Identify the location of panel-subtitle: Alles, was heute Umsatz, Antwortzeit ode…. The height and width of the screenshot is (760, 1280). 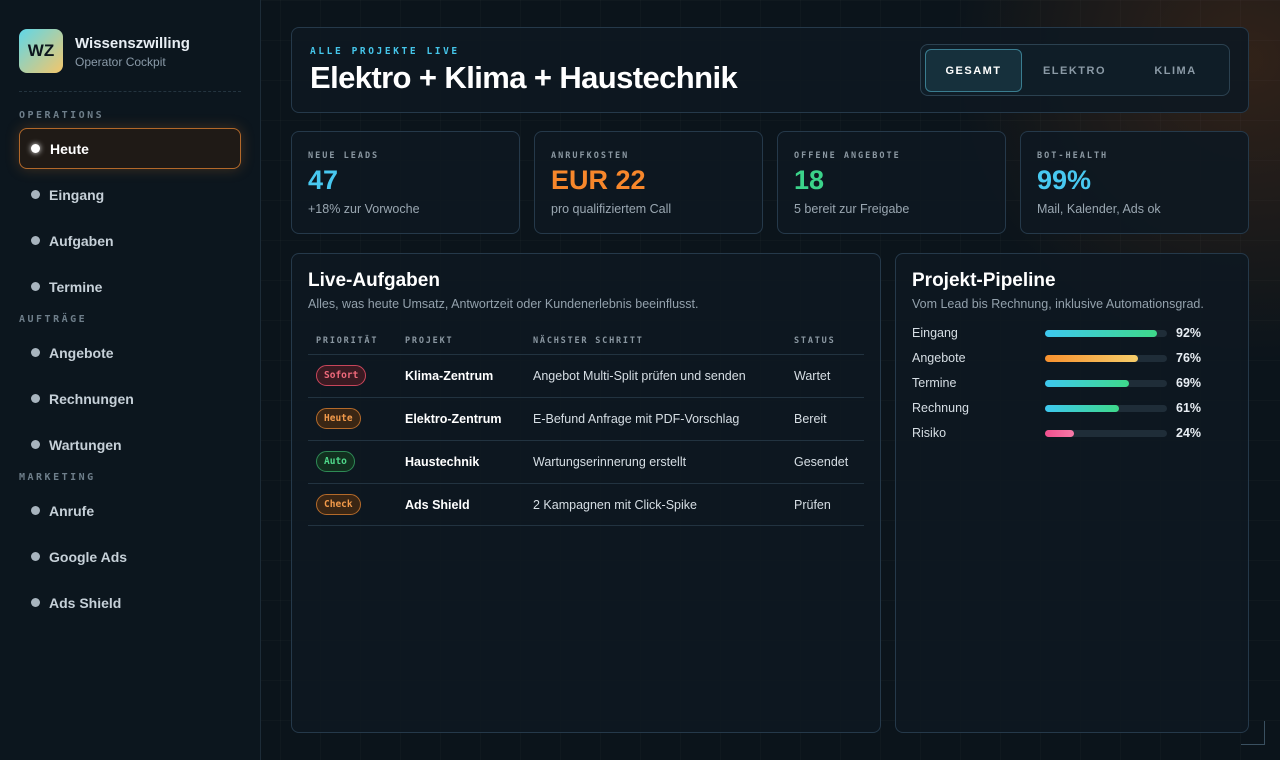
(503, 304).